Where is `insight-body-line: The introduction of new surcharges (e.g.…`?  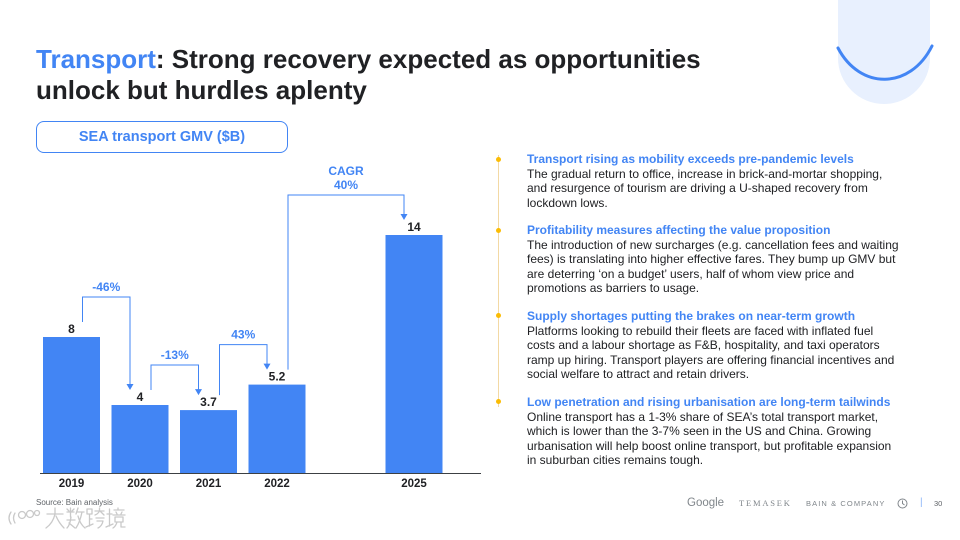 insight-body-line: The introduction of new surcharges (e.g.… is located at coordinates (713, 244).